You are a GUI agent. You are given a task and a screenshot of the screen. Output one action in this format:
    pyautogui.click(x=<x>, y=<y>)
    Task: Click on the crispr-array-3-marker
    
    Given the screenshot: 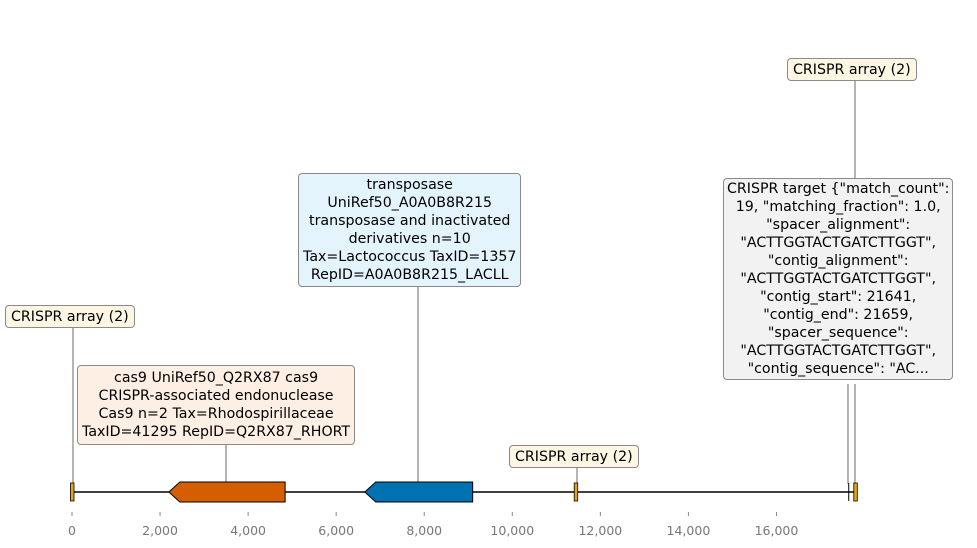 What is the action you would take?
    pyautogui.click(x=855, y=492)
    